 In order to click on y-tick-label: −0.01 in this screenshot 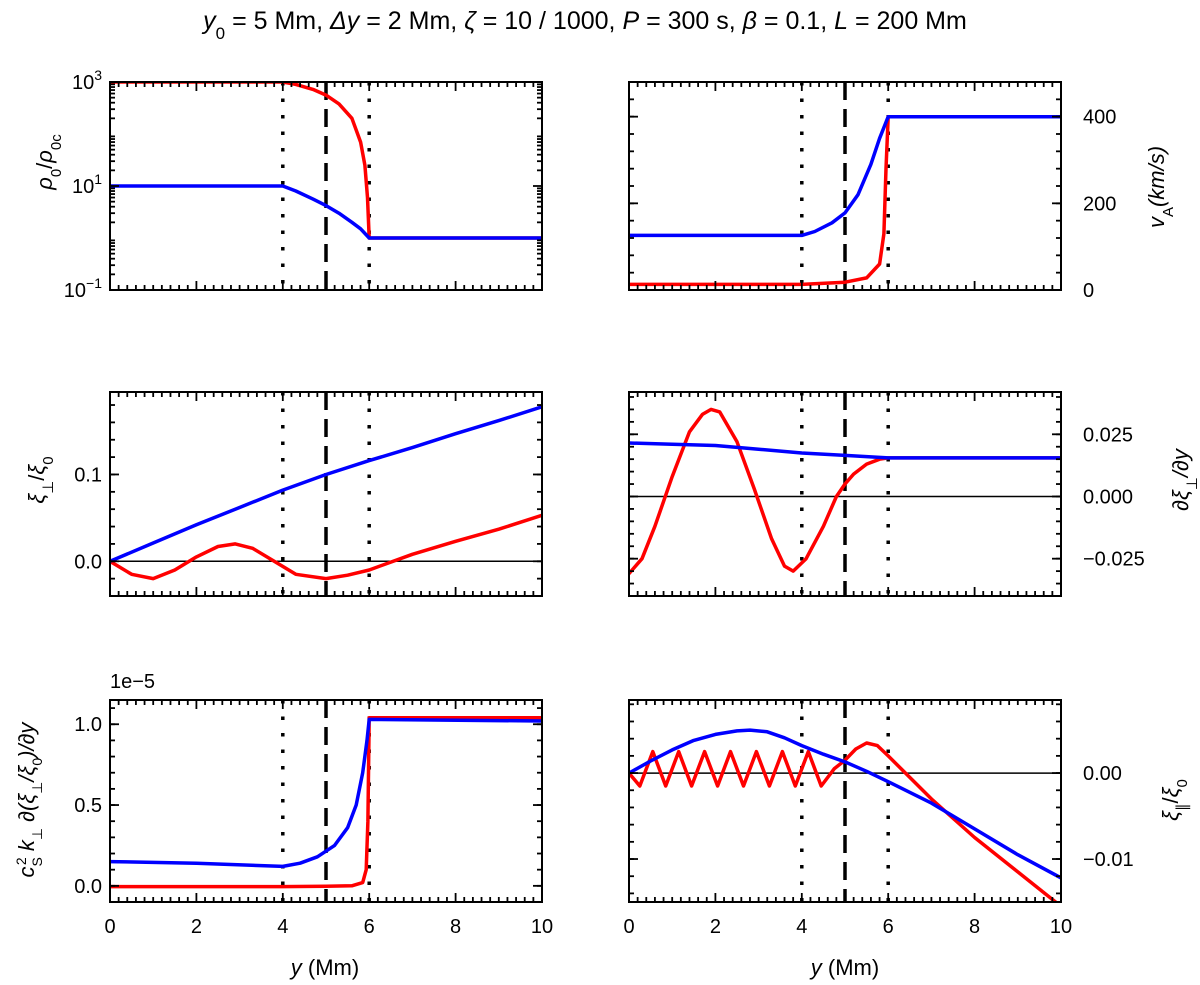, I will do `click(1108, 860)`.